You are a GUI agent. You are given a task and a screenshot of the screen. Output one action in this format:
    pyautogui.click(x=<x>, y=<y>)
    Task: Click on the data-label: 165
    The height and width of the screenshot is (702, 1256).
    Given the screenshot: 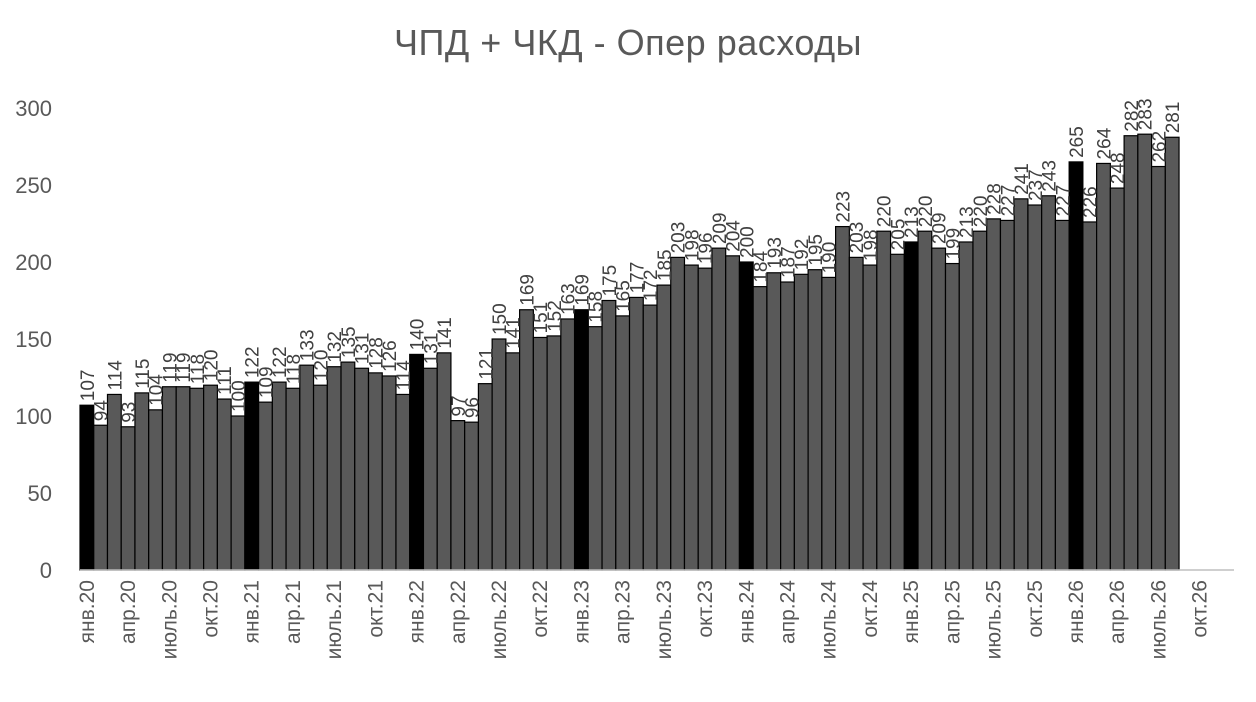 What is the action you would take?
    pyautogui.click(x=624, y=296)
    